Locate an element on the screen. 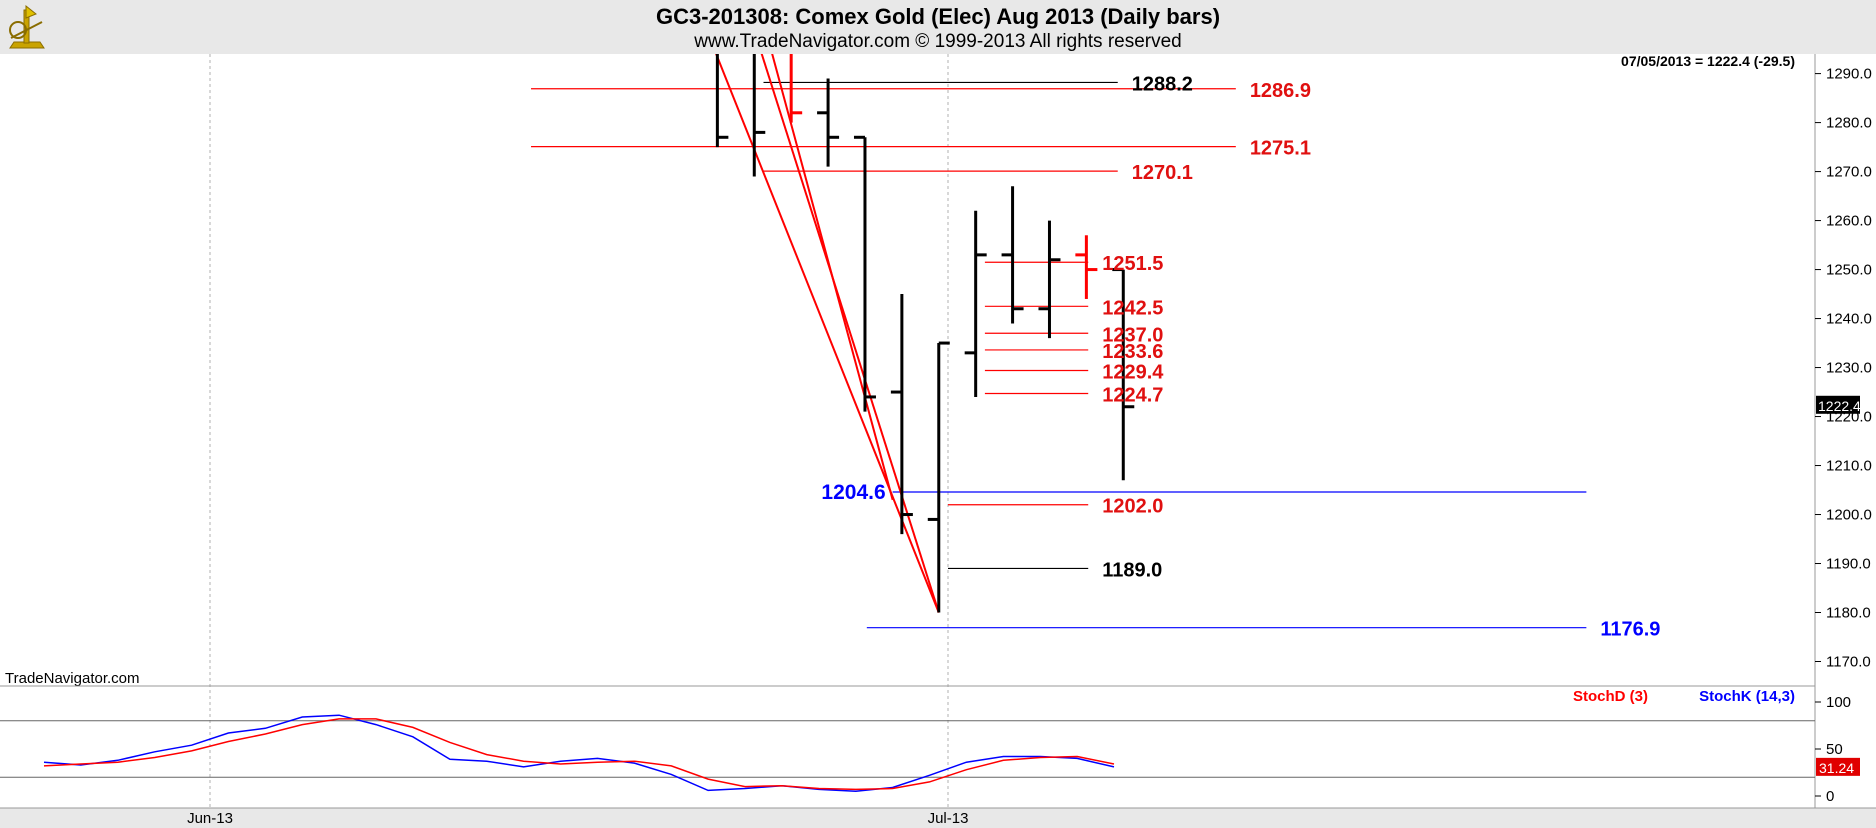 The height and width of the screenshot is (828, 1876). y-tick-label: 1270.0 is located at coordinates (1849, 172).